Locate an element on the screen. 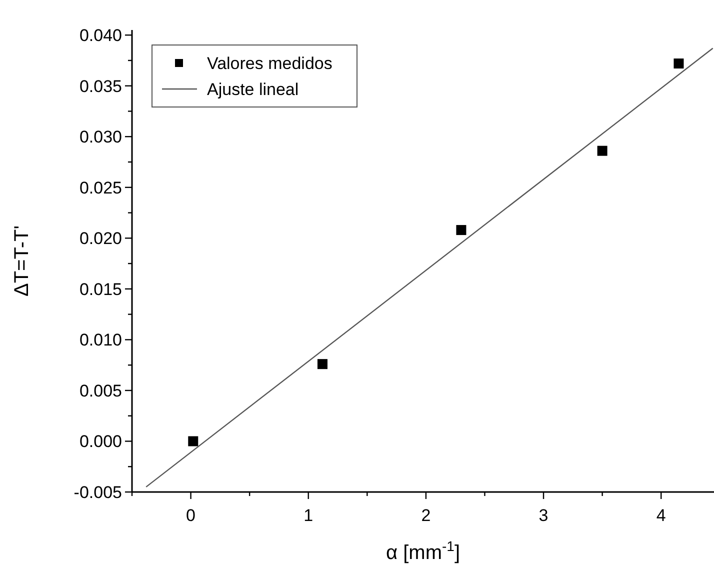 The width and height of the screenshot is (714, 577). y-tick-label: 0.020 is located at coordinates (100, 238).